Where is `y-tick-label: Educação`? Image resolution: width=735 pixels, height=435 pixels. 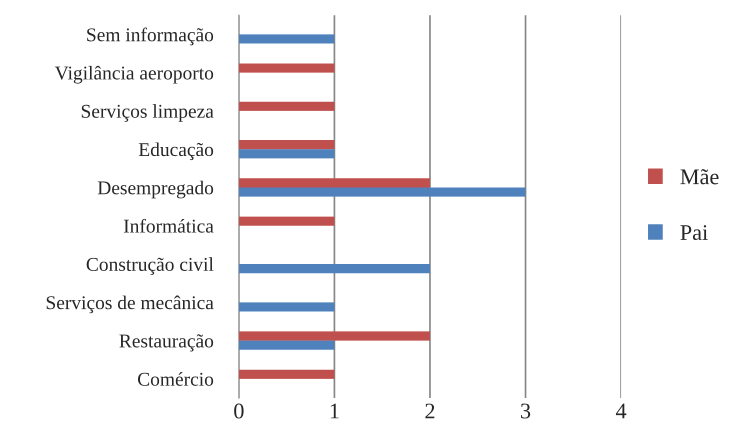 y-tick-label: Educação is located at coordinates (176, 151).